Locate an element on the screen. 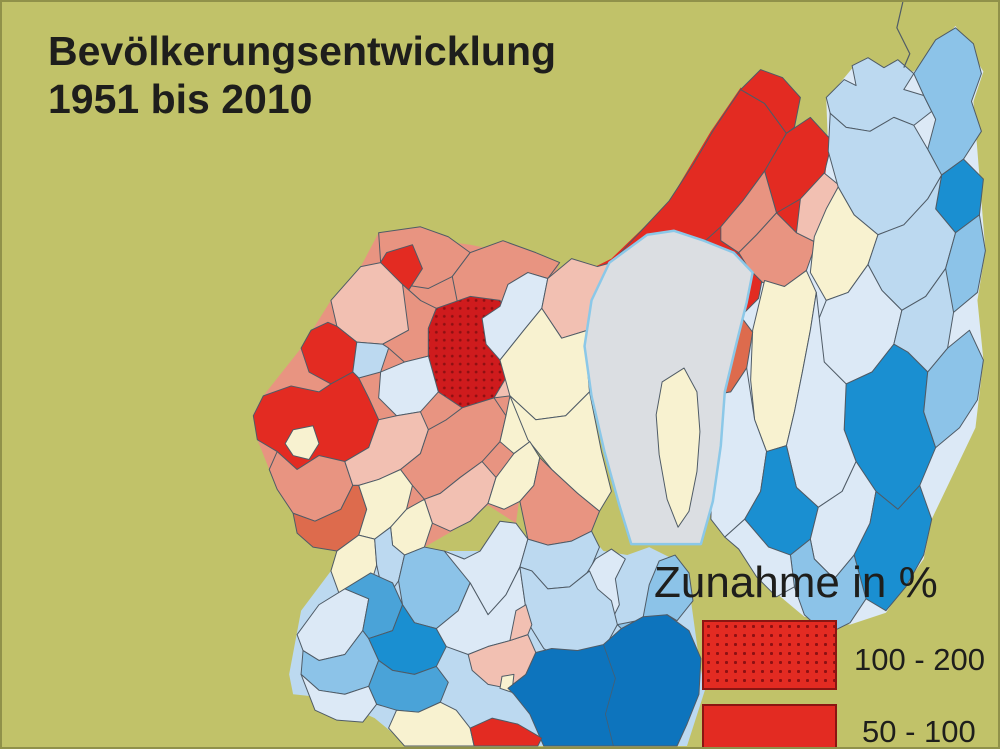 The height and width of the screenshot is (749, 1000). title-line2: 1951 bis 2010 is located at coordinates (180, 98).